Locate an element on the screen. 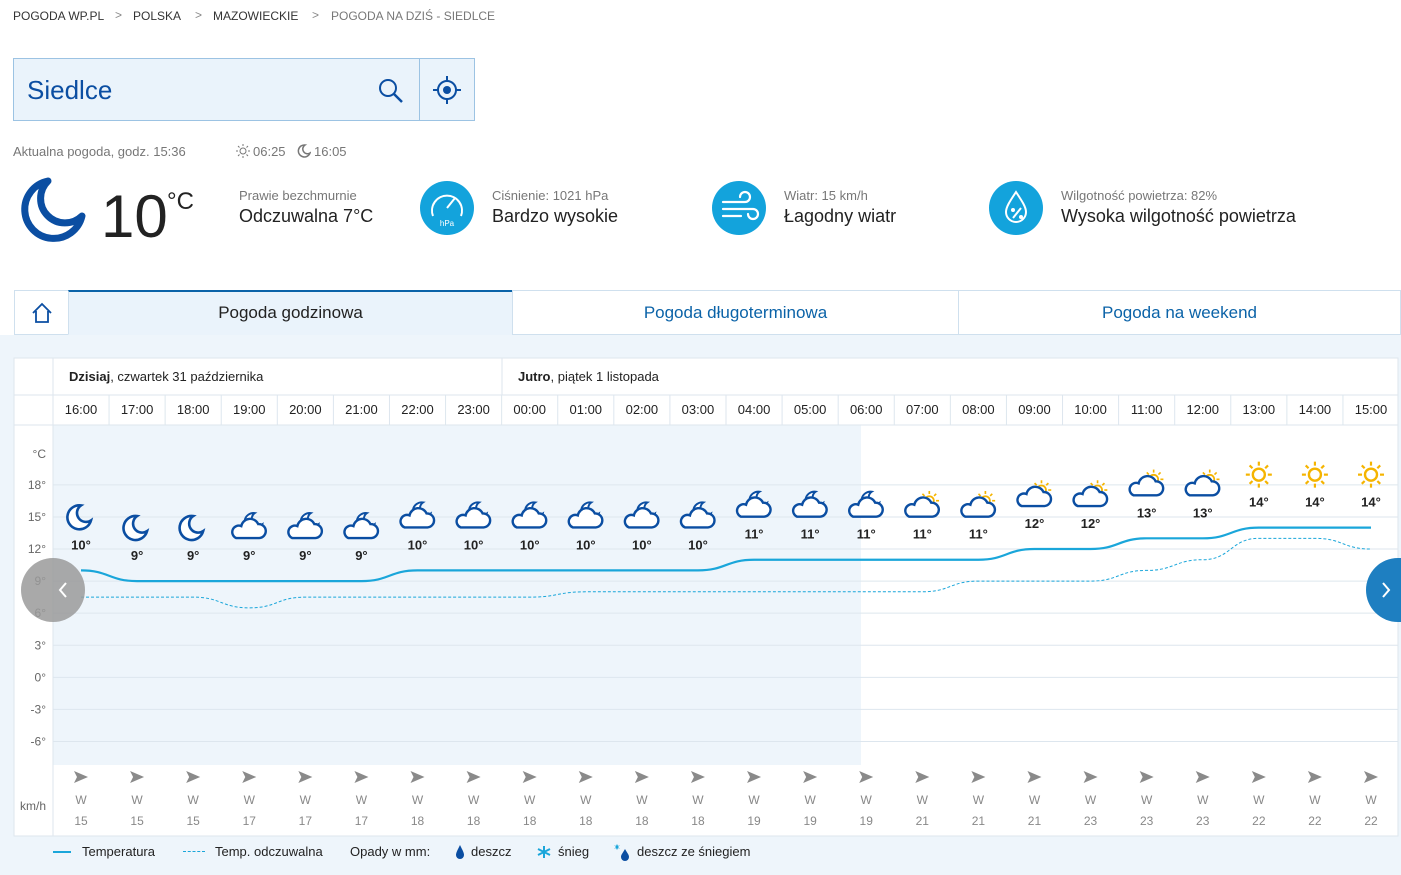 The height and width of the screenshot is (875, 1401). search-box: Siedlce is located at coordinates (244, 89).